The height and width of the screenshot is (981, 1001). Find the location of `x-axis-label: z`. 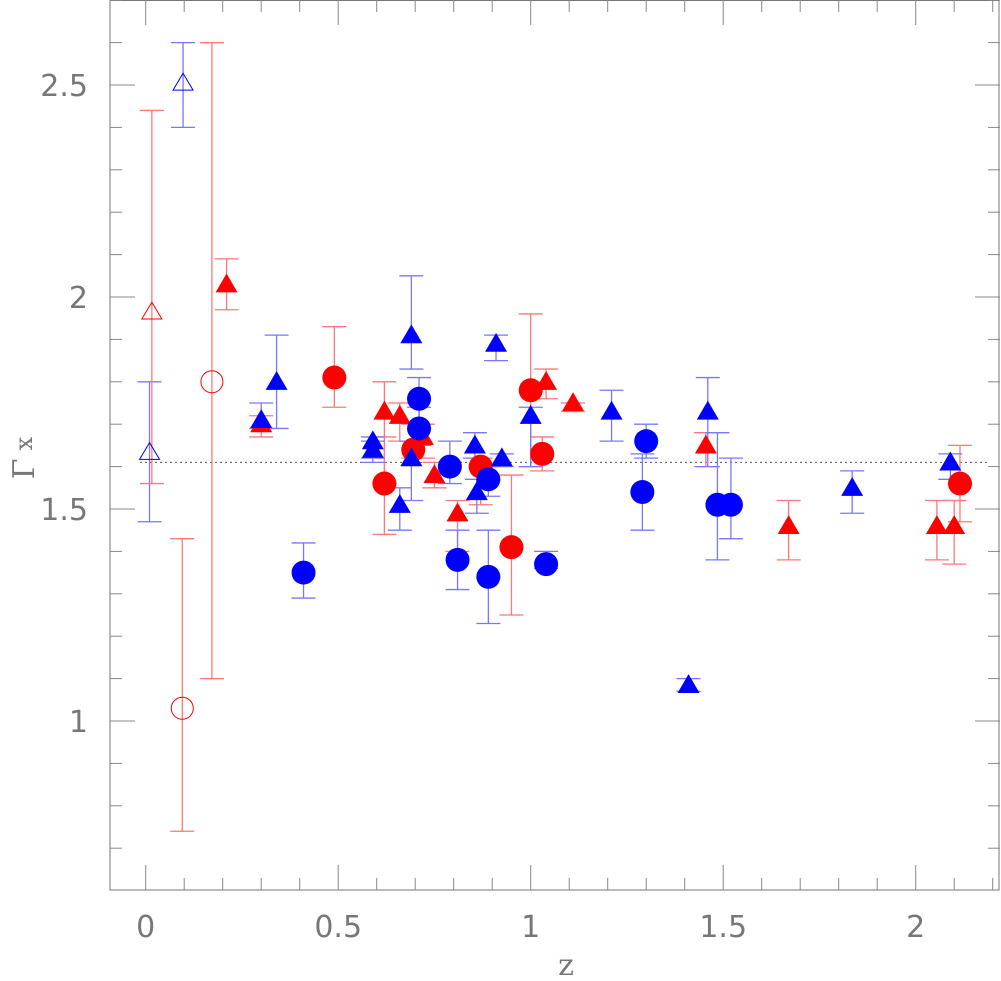

x-axis-label: z is located at coordinates (566, 962).